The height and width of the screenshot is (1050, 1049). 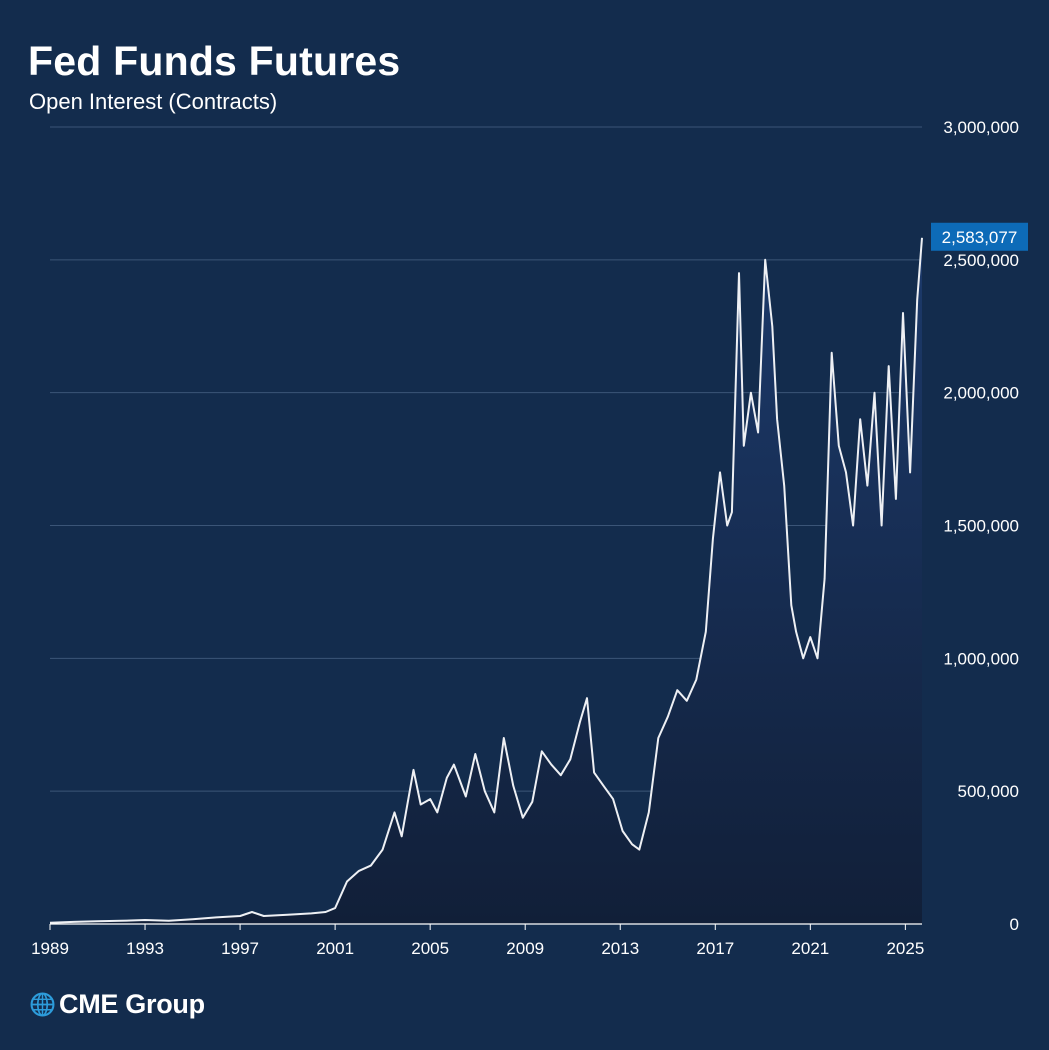 What do you see at coordinates (153, 101) in the screenshot?
I see `chart-subtitle: Open Interest (Contracts)` at bounding box center [153, 101].